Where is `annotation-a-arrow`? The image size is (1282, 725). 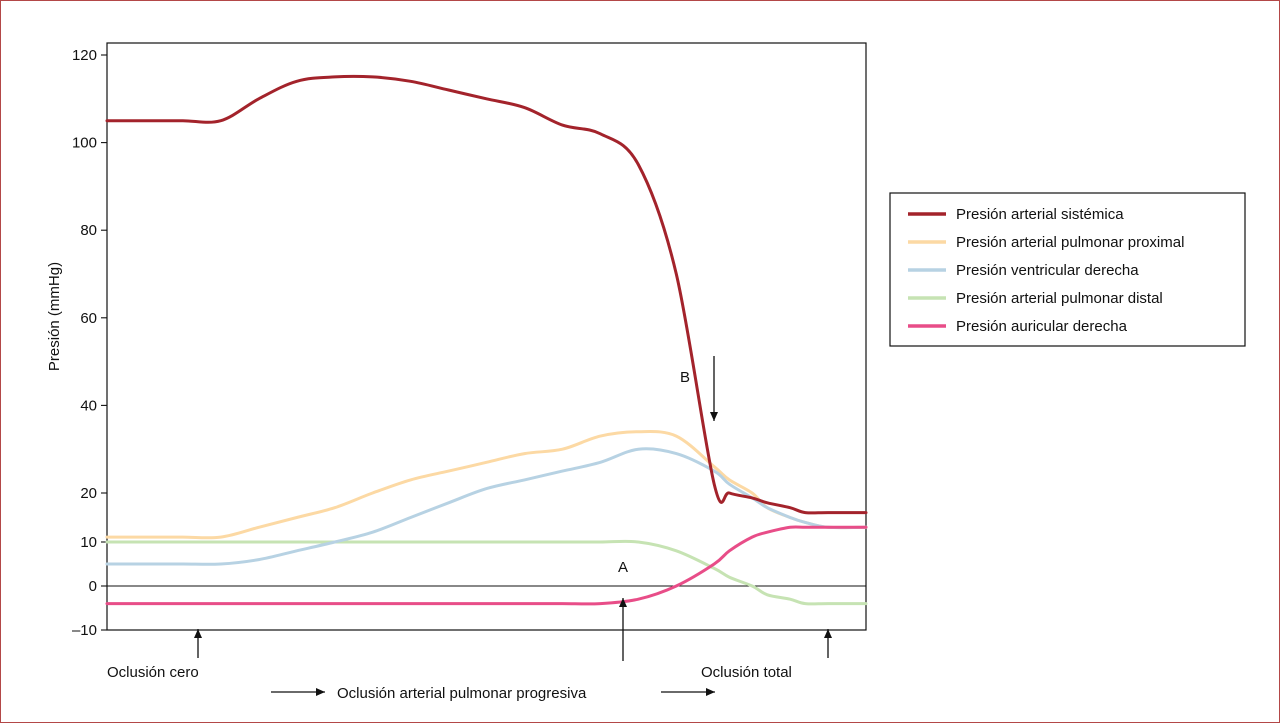 annotation-a-arrow is located at coordinates (623, 629).